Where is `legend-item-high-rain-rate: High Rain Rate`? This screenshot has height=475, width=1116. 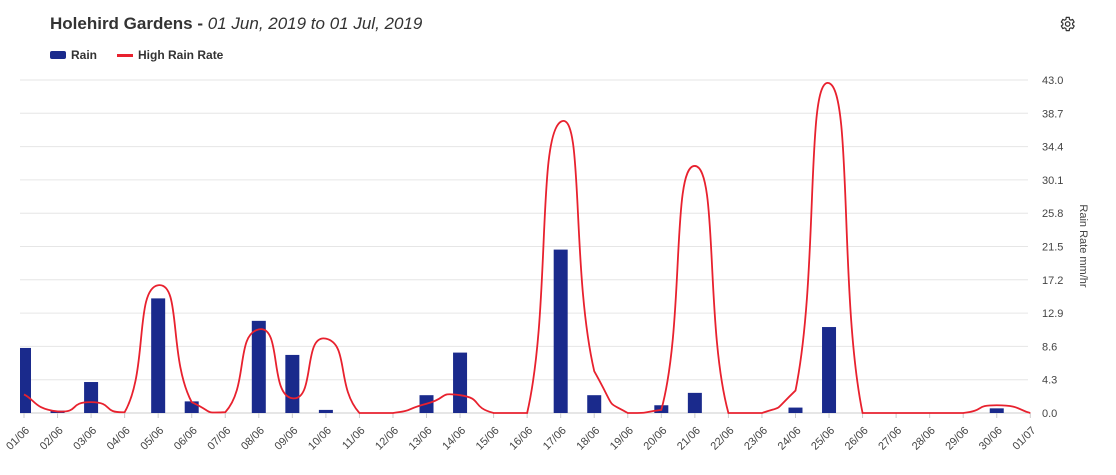
legend-item-high-rain-rate: High Rain Rate is located at coordinates (170, 55).